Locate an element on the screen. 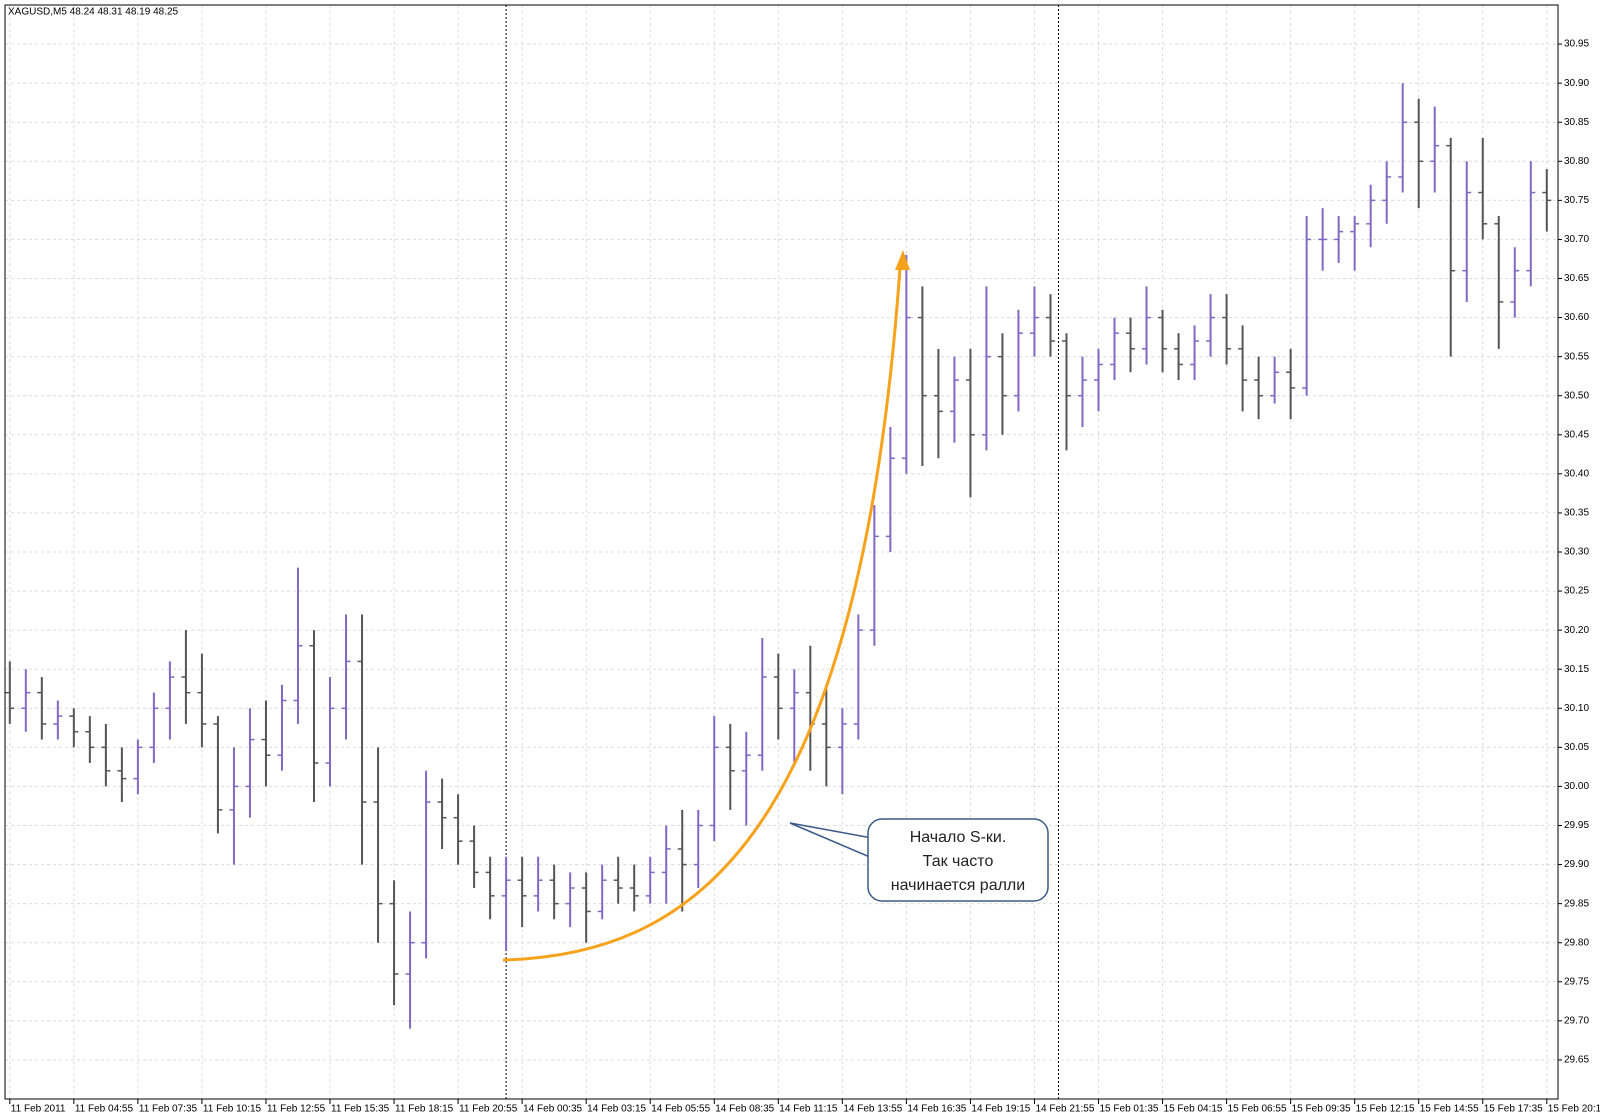 Image resolution: width=1600 pixels, height=1120 pixels. y-tick-label: 30.20 is located at coordinates (1576, 630).